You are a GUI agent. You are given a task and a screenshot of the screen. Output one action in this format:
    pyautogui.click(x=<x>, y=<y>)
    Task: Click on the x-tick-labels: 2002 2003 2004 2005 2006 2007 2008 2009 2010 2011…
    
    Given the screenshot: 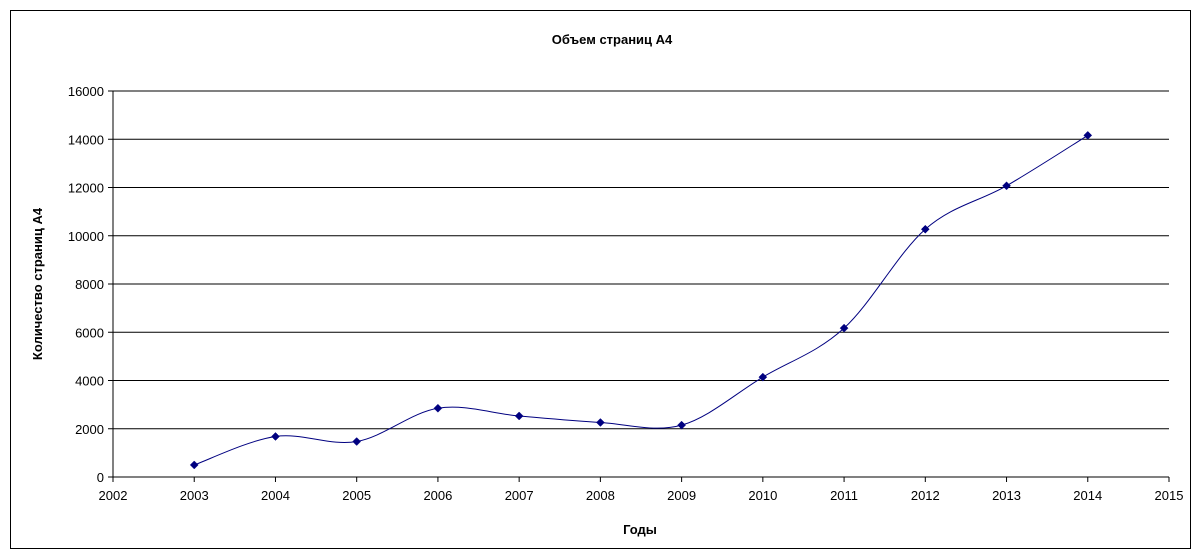 What is the action you would take?
    pyautogui.click(x=641, y=495)
    